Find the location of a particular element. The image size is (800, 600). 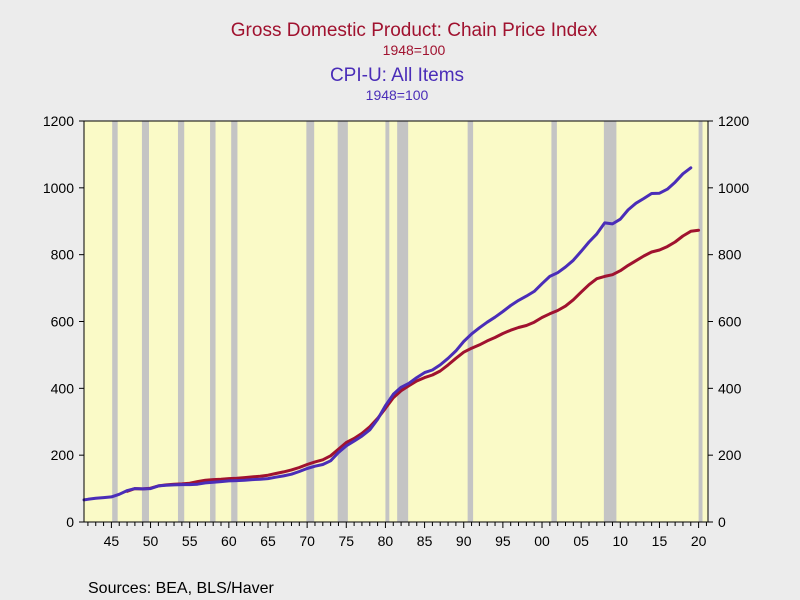

x-tick-label: 90 is located at coordinates (464, 541).